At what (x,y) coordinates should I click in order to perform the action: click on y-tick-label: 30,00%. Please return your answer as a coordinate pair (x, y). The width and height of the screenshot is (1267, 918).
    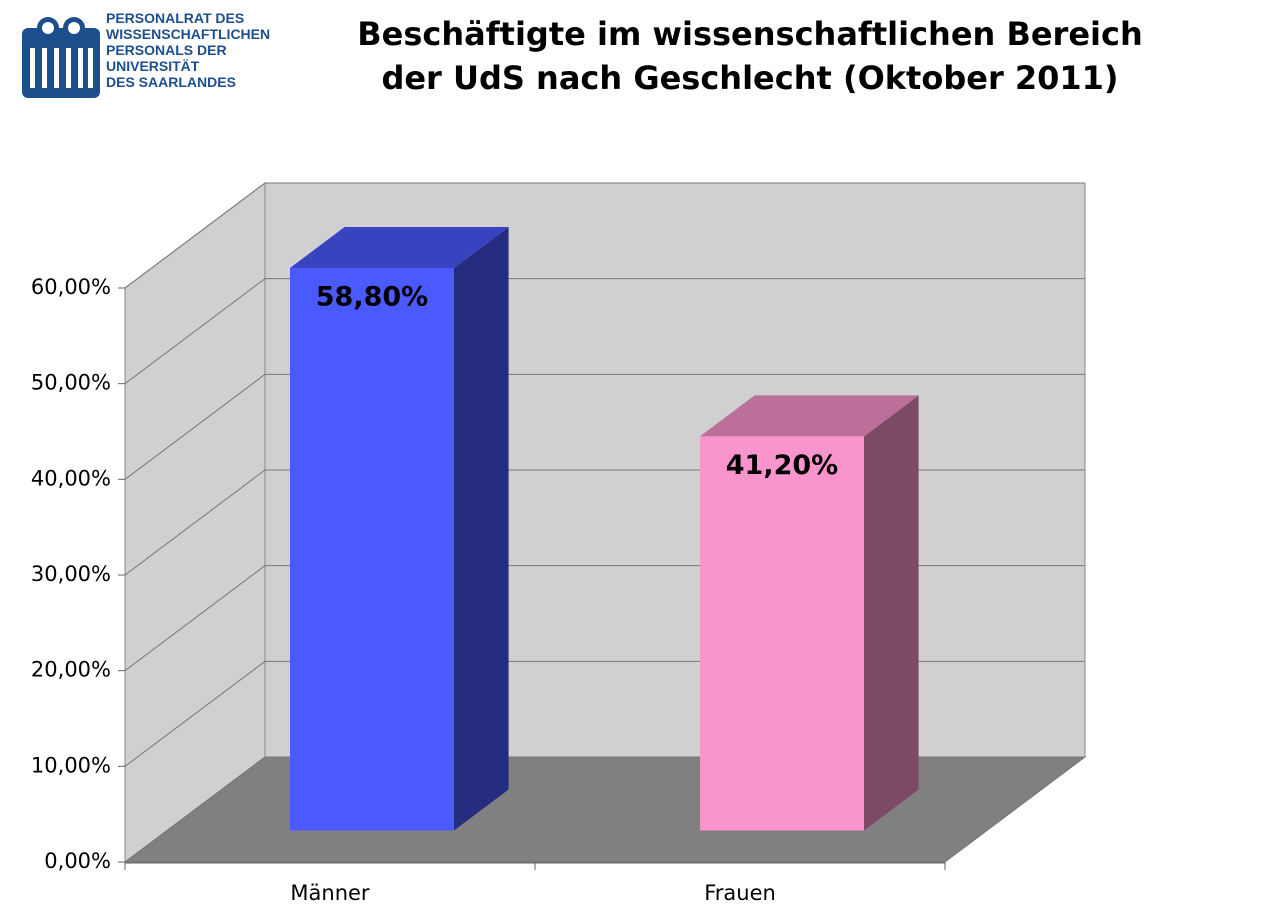
    Looking at the image, I should click on (71, 574).